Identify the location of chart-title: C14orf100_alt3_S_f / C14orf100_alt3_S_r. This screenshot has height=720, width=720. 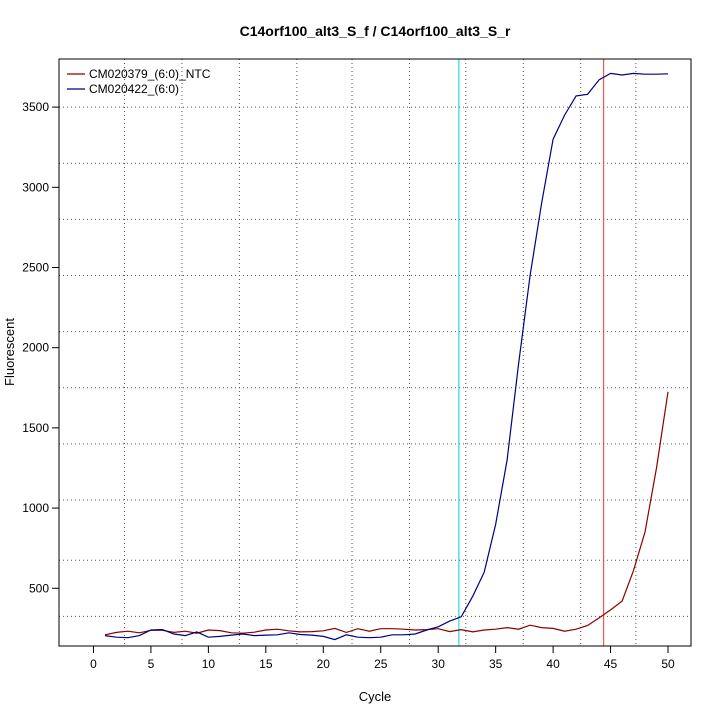
(375, 31).